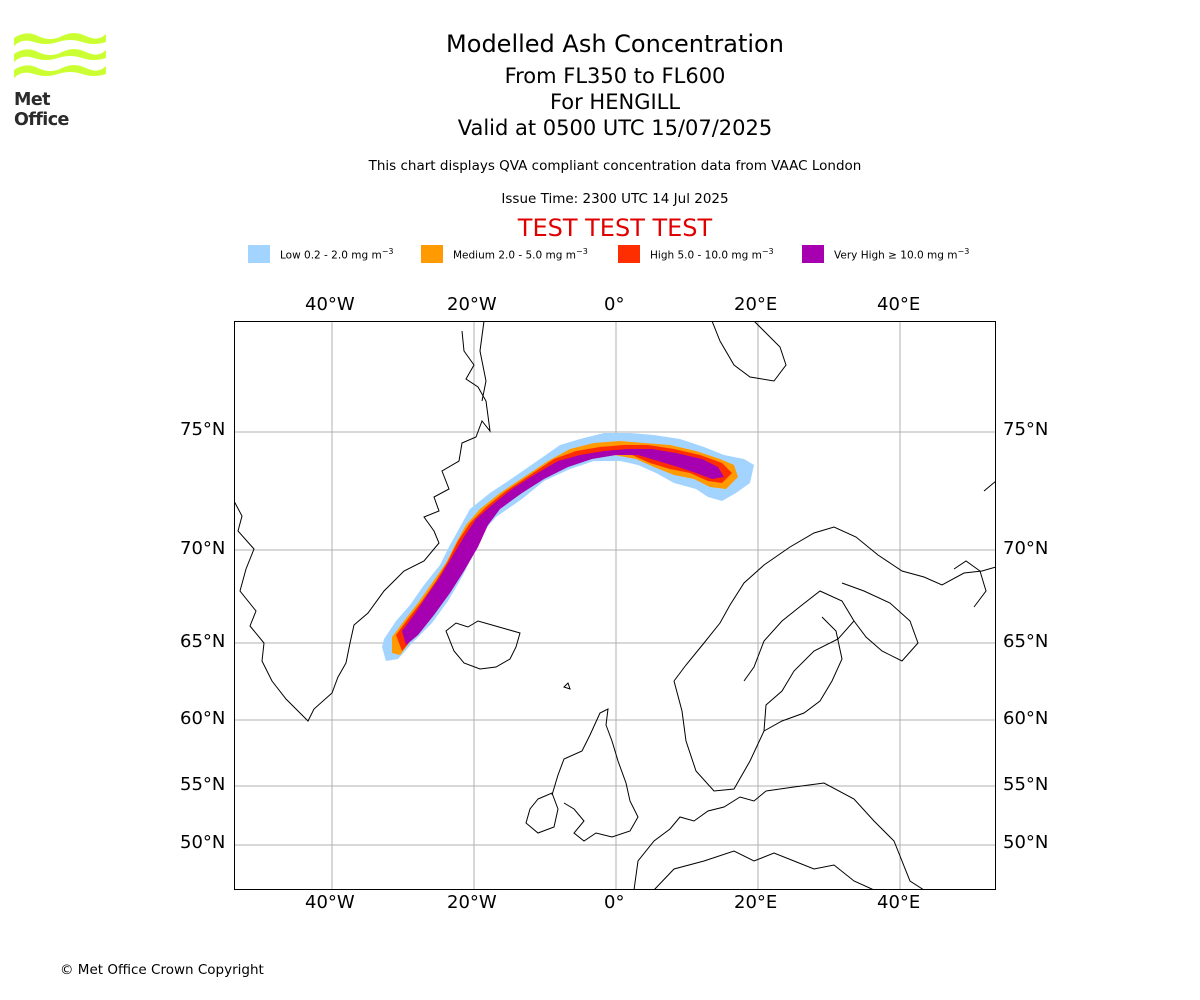 The width and height of the screenshot is (1200, 1000). I want to click on legend-label-medium: Medium 2.0 - 5.0 mg m, so click(514, 255).